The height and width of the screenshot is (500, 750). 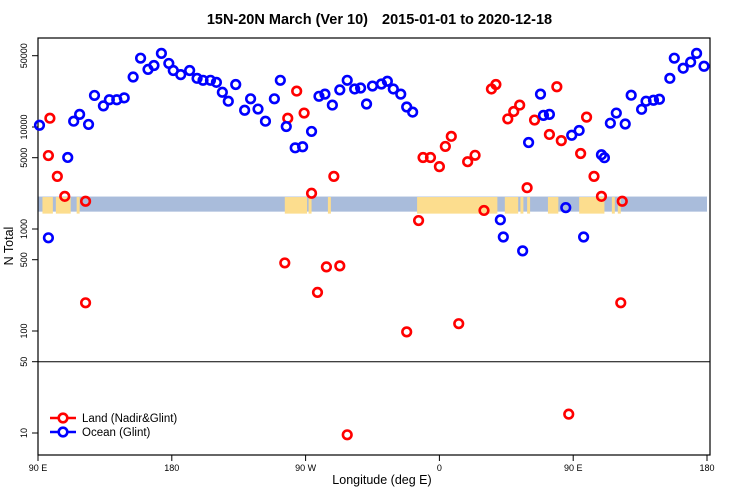 I want to click on y-axis-label: N Total, so click(x=9, y=246).